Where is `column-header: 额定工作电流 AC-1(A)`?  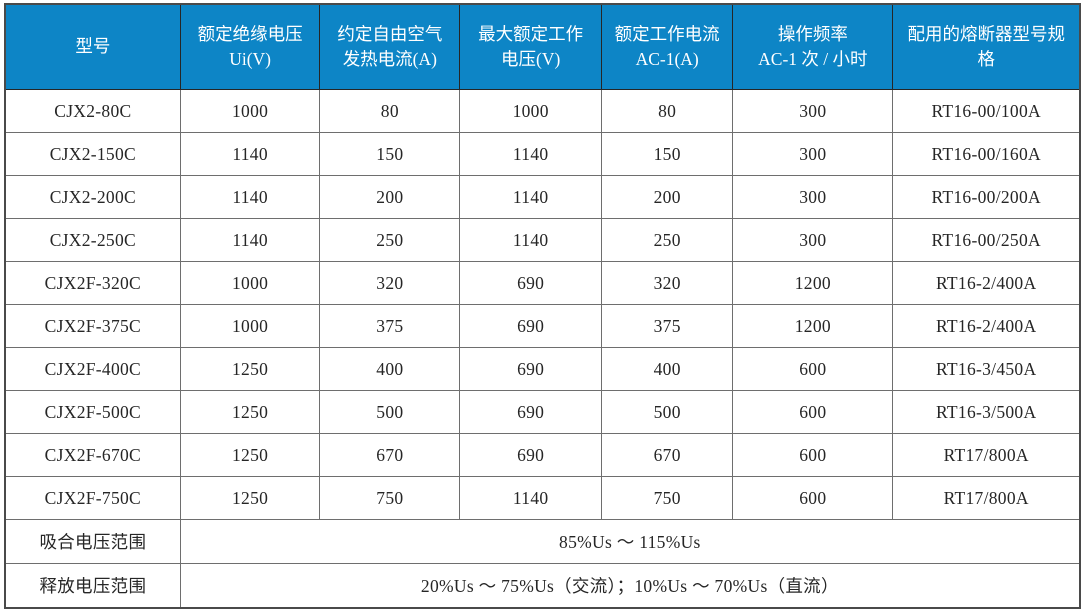
column-header: 额定工作电流 AC-1(A) is located at coordinates (667, 46).